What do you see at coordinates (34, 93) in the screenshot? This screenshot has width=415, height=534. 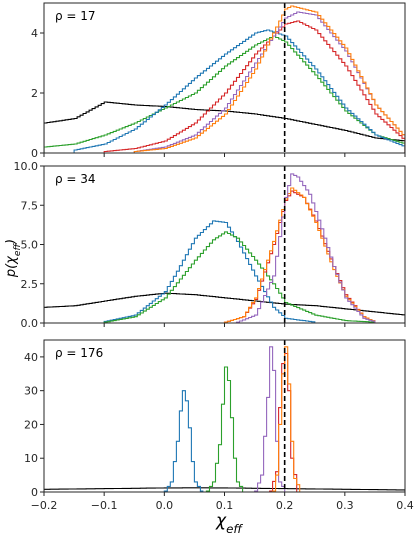 I see `y-tick-label: 2` at bounding box center [34, 93].